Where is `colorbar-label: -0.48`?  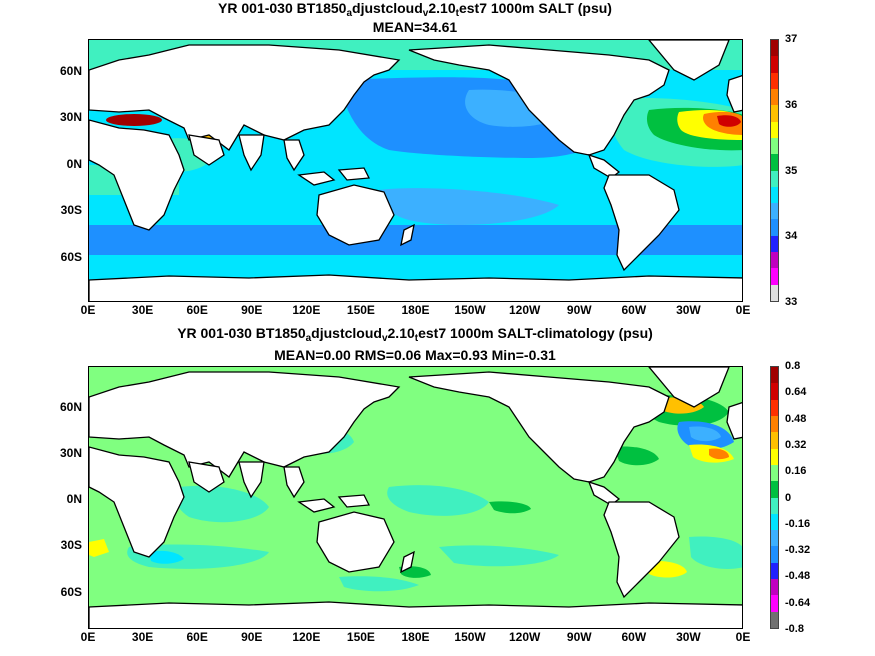
colorbar-label: -0.48 is located at coordinates (798, 576).